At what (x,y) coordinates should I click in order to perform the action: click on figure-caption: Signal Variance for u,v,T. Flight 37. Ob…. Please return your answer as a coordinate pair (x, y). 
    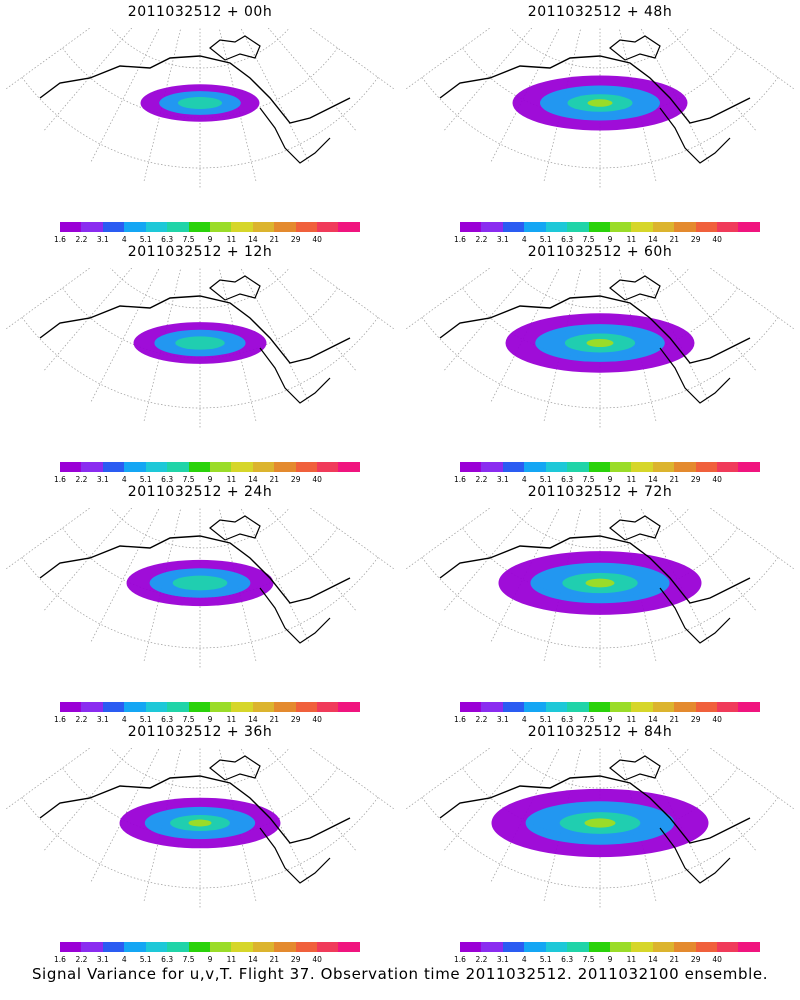
    Looking at the image, I should click on (400, 974).